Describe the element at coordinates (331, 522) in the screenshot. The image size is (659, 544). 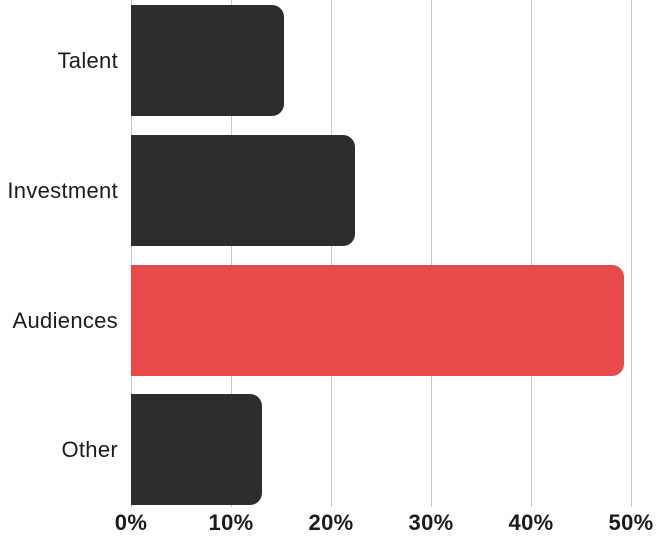
I see `x-tick-label-20: 20%` at that location.